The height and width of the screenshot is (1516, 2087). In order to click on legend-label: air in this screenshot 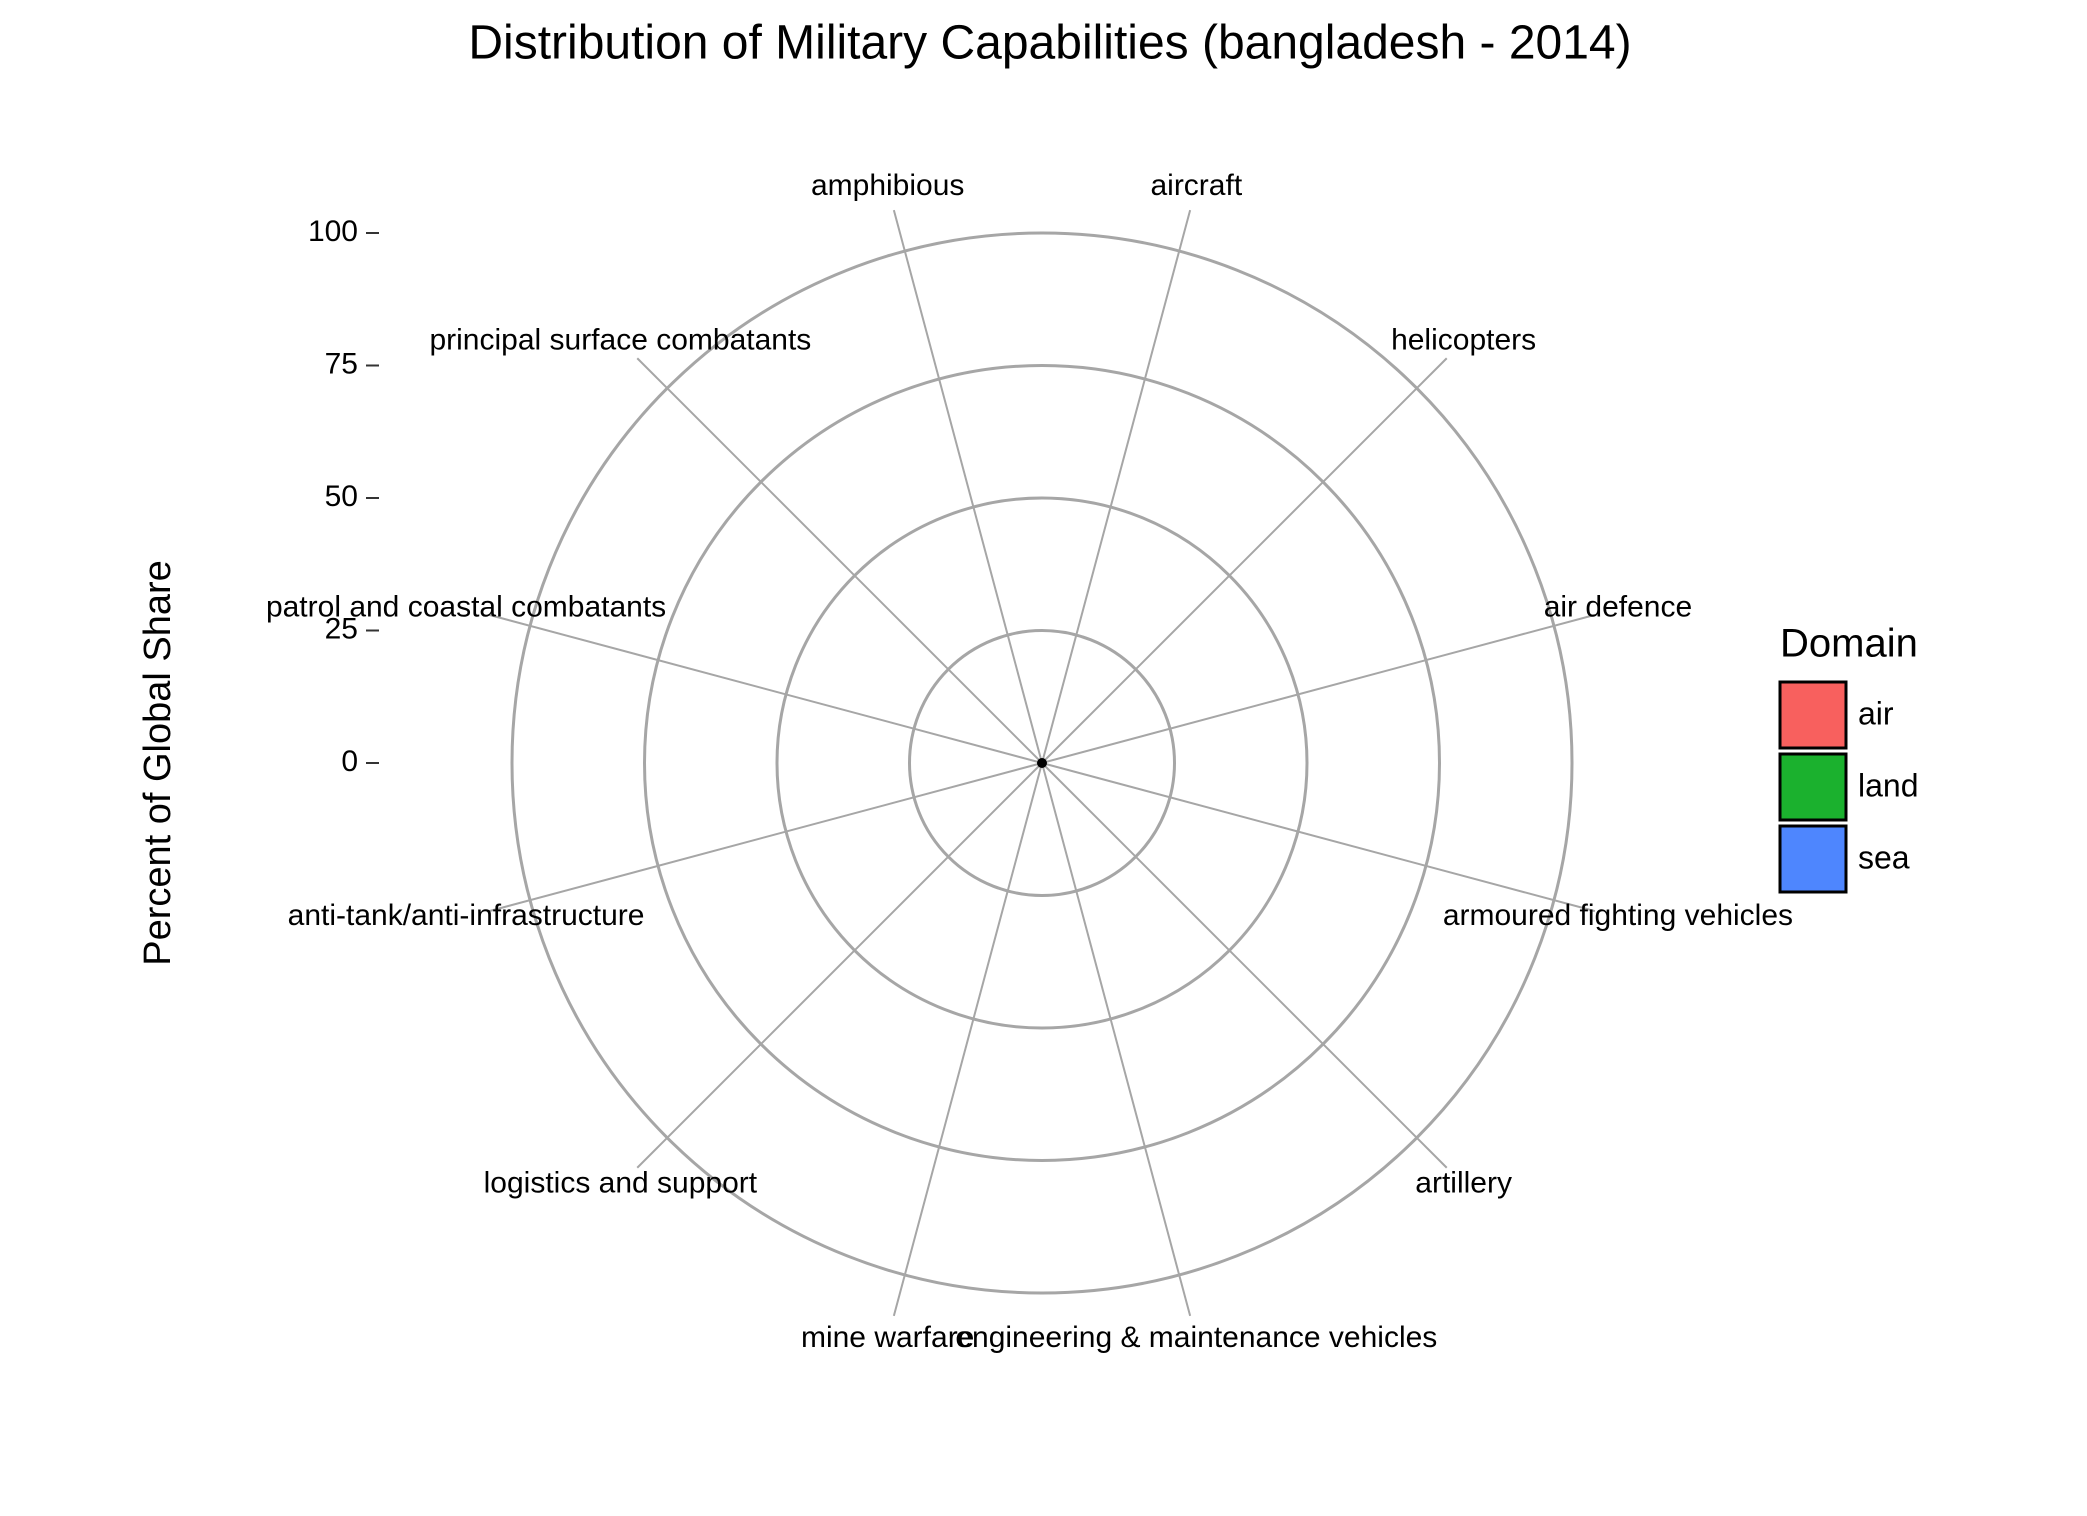, I will do `click(1876, 713)`.